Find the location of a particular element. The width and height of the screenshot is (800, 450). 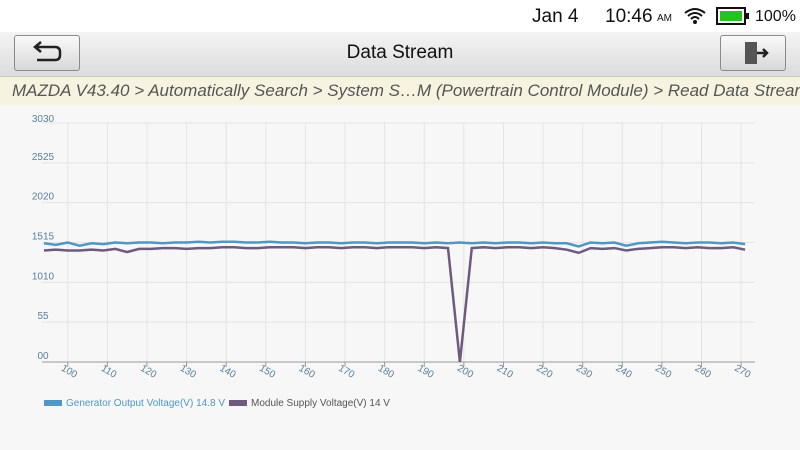

y-tick-label: 15 is located at coordinates (38, 237).